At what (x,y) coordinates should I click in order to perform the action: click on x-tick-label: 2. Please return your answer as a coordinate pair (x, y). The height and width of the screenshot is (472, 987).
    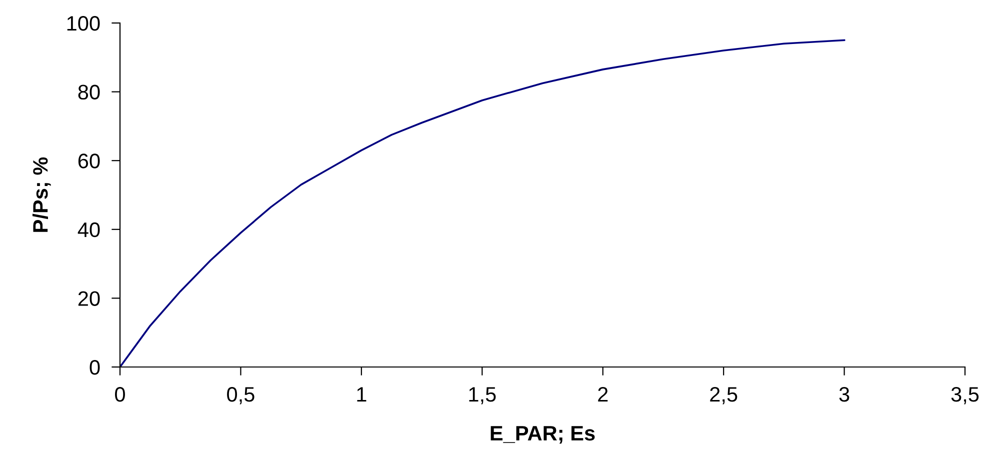
    Looking at the image, I should click on (603, 394).